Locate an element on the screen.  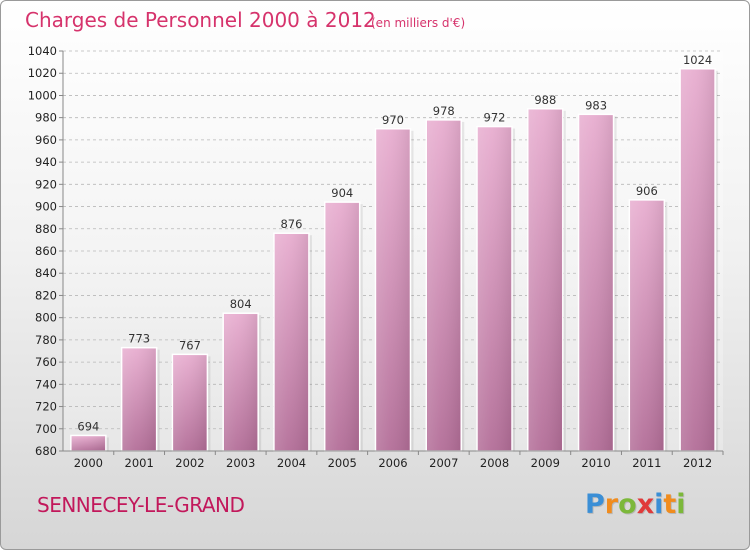
y-tick-label: 1000 is located at coordinates (42, 95).